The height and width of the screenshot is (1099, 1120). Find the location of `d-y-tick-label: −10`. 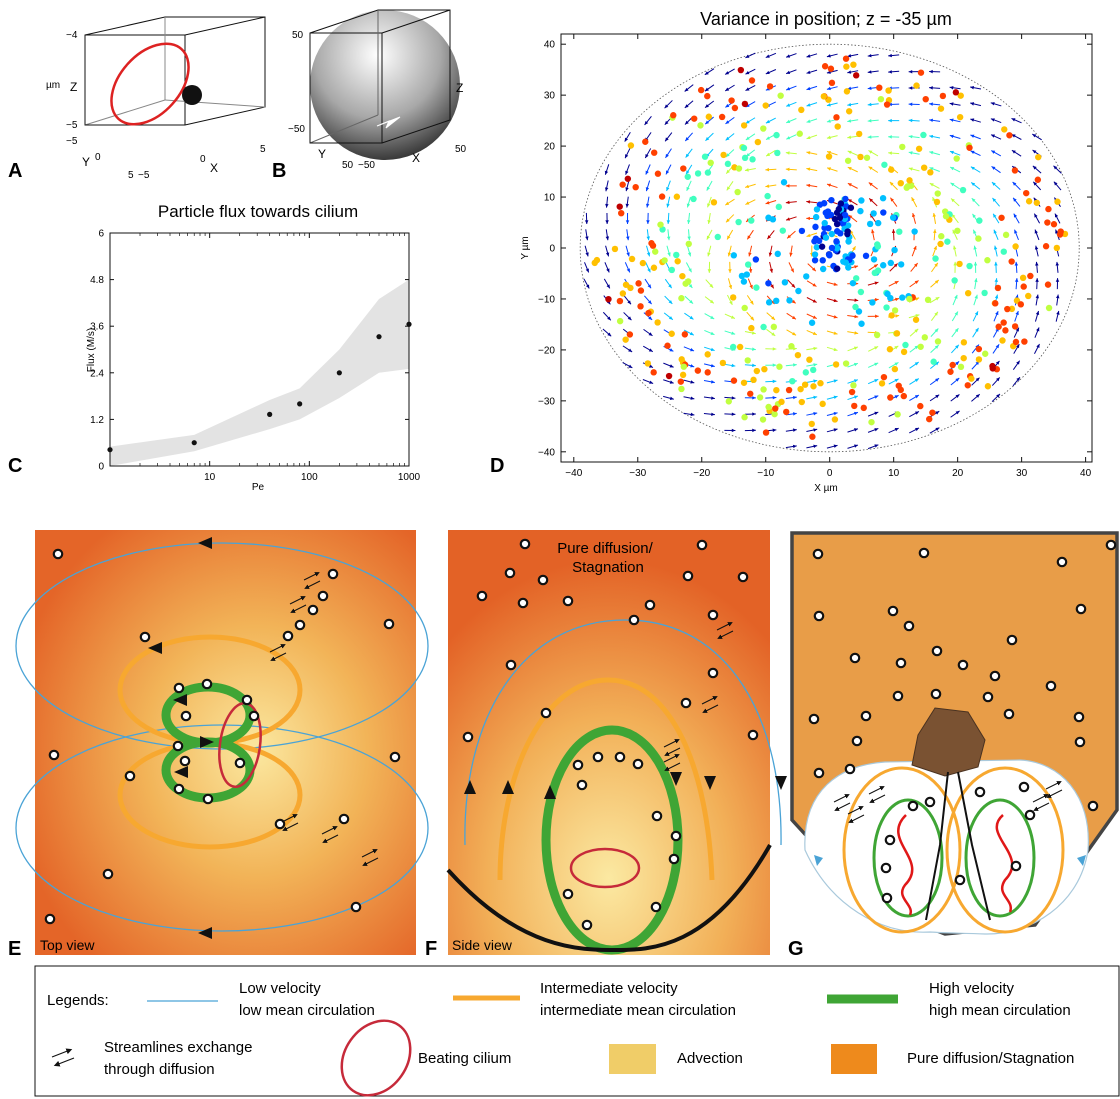

d-y-tick-label: −10 is located at coordinates (546, 299).